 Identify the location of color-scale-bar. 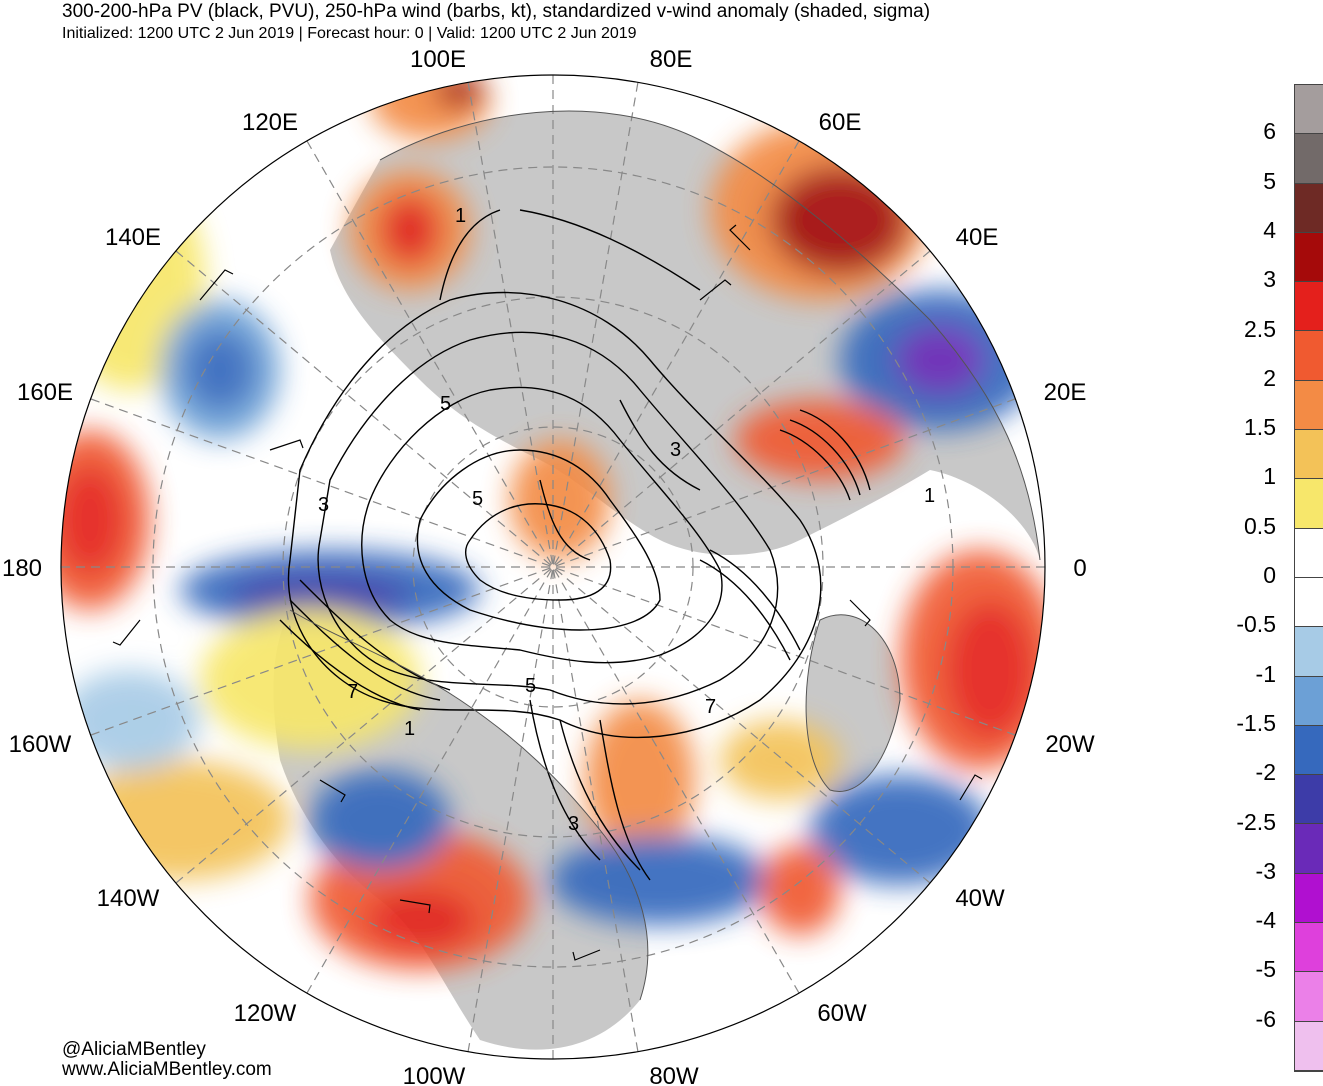
(1308, 578).